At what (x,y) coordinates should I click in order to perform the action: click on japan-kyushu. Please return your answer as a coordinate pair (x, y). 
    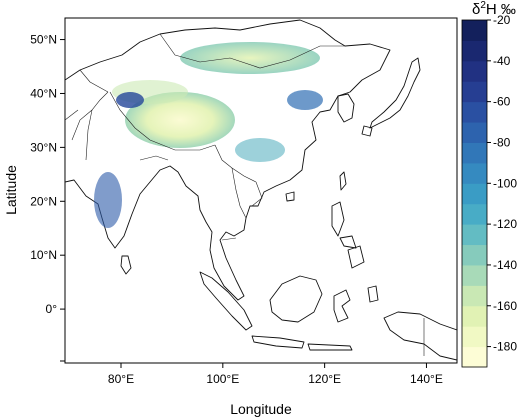
    Looking at the image, I should click on (367, 131).